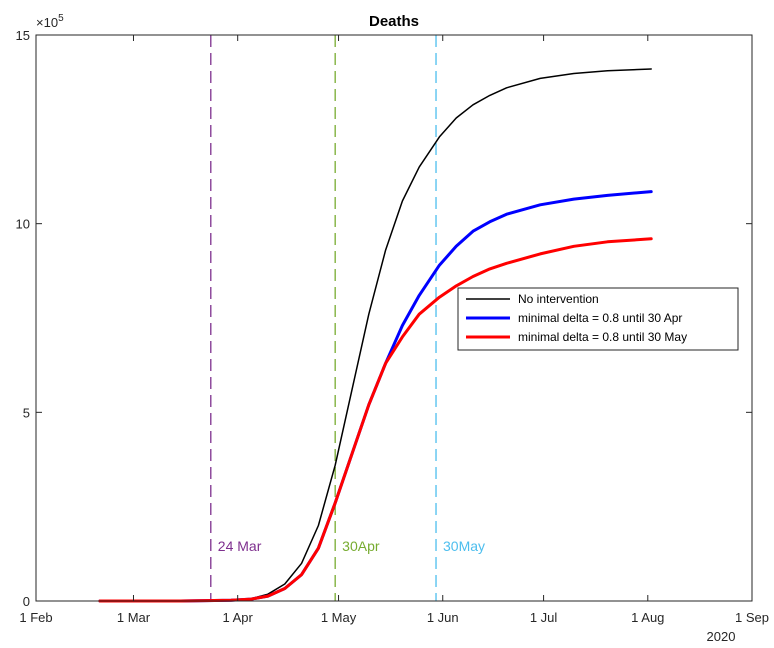 The width and height of the screenshot is (774, 648). What do you see at coordinates (752, 617) in the screenshot?
I see `x-tick-label-7: 1 Sep` at bounding box center [752, 617].